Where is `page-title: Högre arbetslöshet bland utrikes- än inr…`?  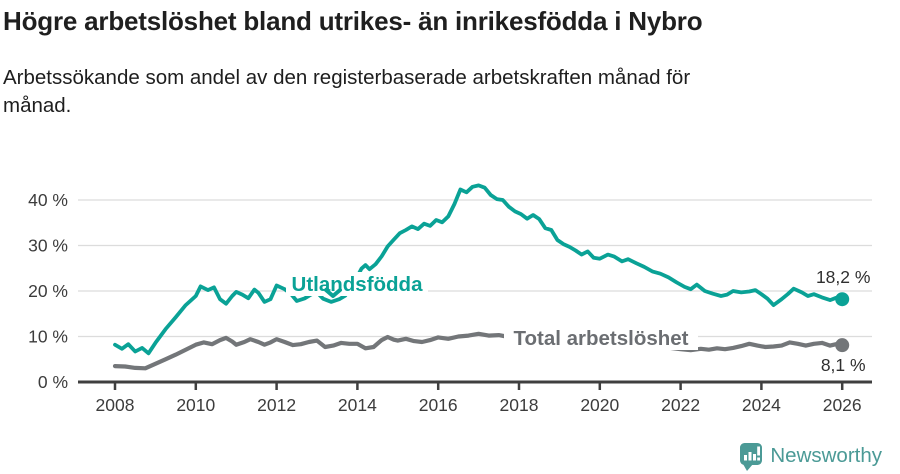 page-title: Högre arbetslöshet bland utrikes- än inr… is located at coordinates (353, 21).